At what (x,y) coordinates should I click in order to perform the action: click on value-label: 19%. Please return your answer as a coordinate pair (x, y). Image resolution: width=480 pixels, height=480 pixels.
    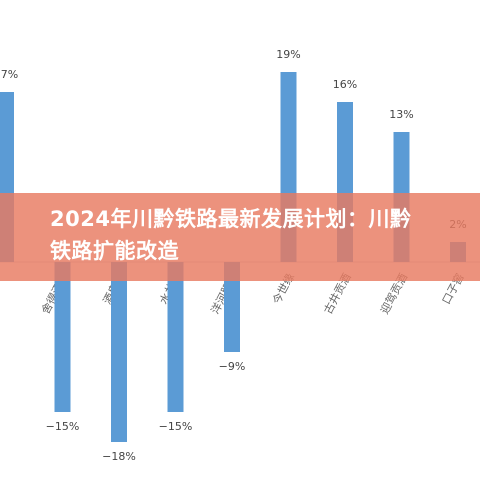
    Looking at the image, I should click on (288, 54).